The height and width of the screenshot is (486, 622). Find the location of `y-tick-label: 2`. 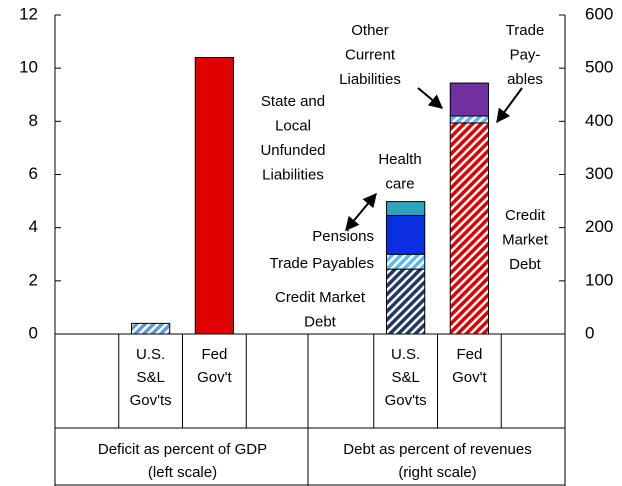

y-tick-label: 2 is located at coordinates (33, 279).